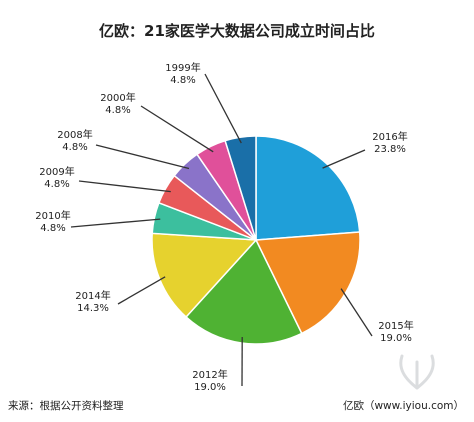 This screenshot has height=422, width=474. I want to click on slice-year-label: 2015年, so click(395, 325).